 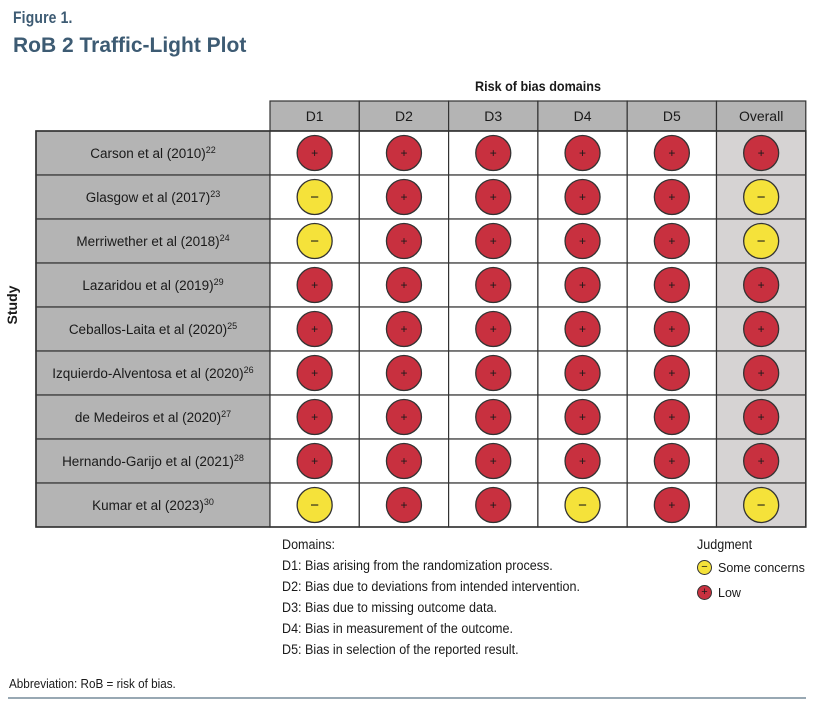 I want to click on reference-superscript: 28, so click(x=239, y=458).